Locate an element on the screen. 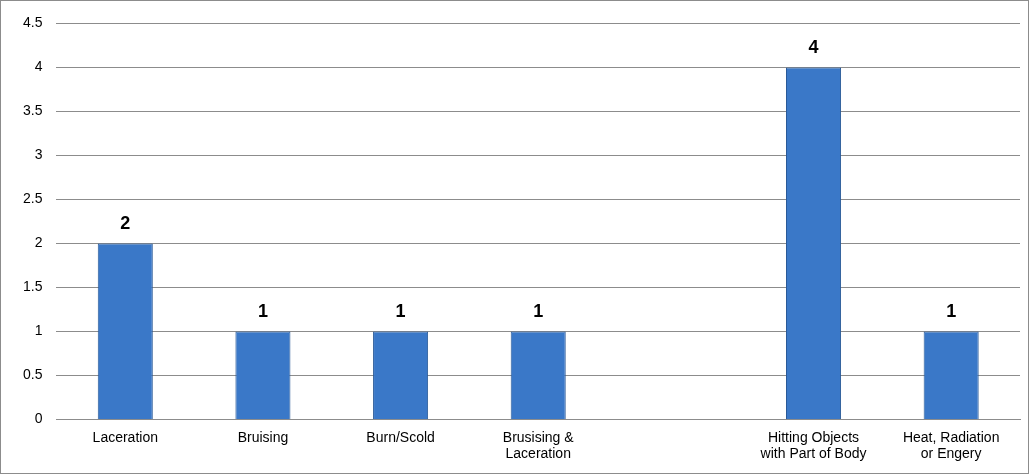  x-tick-label: Bruising is located at coordinates (263, 436).